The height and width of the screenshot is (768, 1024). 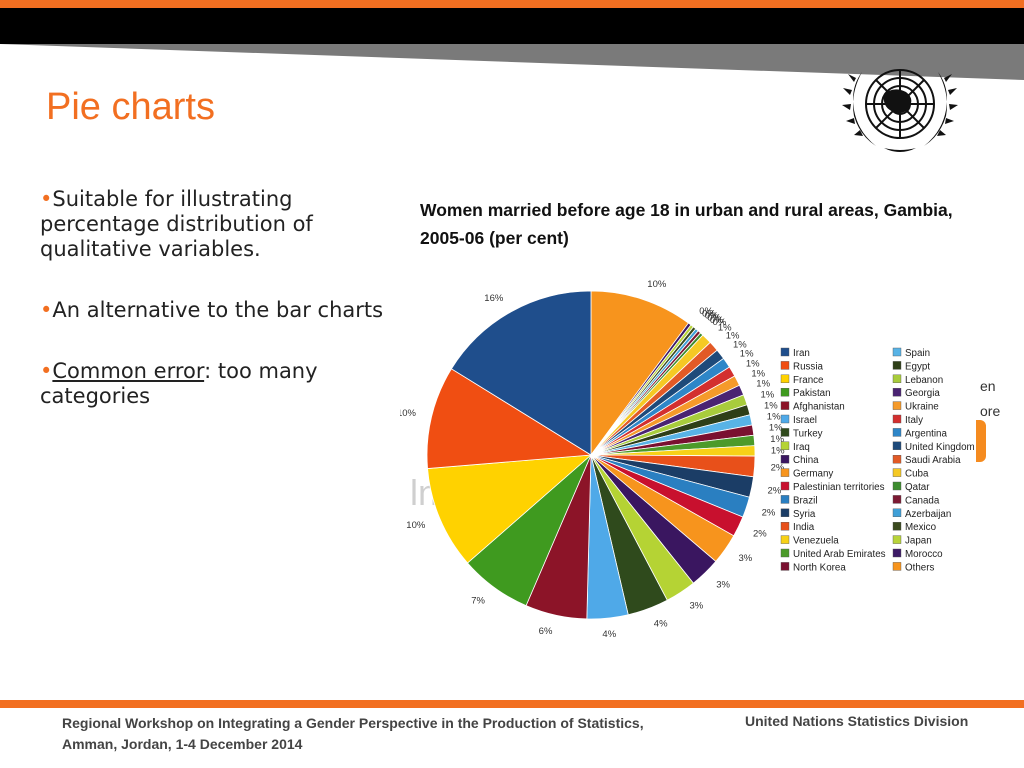 What do you see at coordinates (917, 474) in the screenshot?
I see `legend-label: Cuba` at bounding box center [917, 474].